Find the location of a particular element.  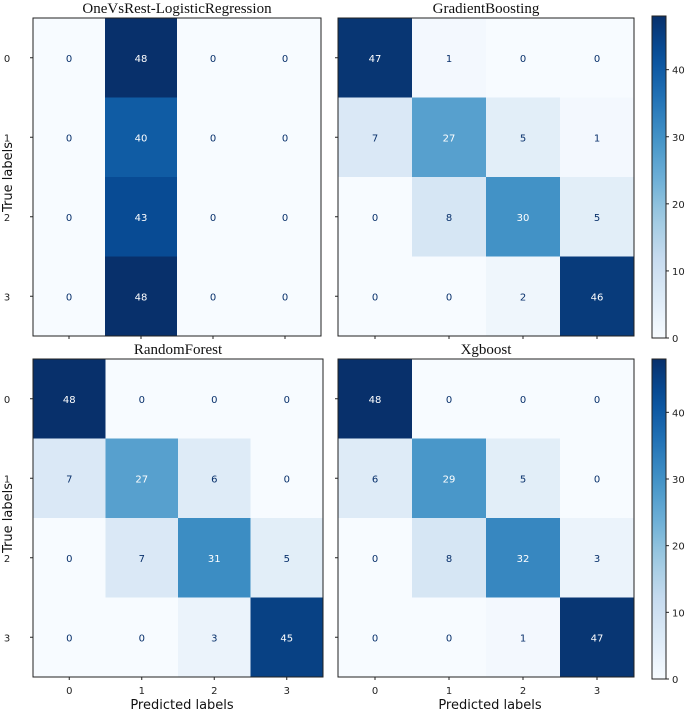

cell-value-label: 7 is located at coordinates (142, 559).